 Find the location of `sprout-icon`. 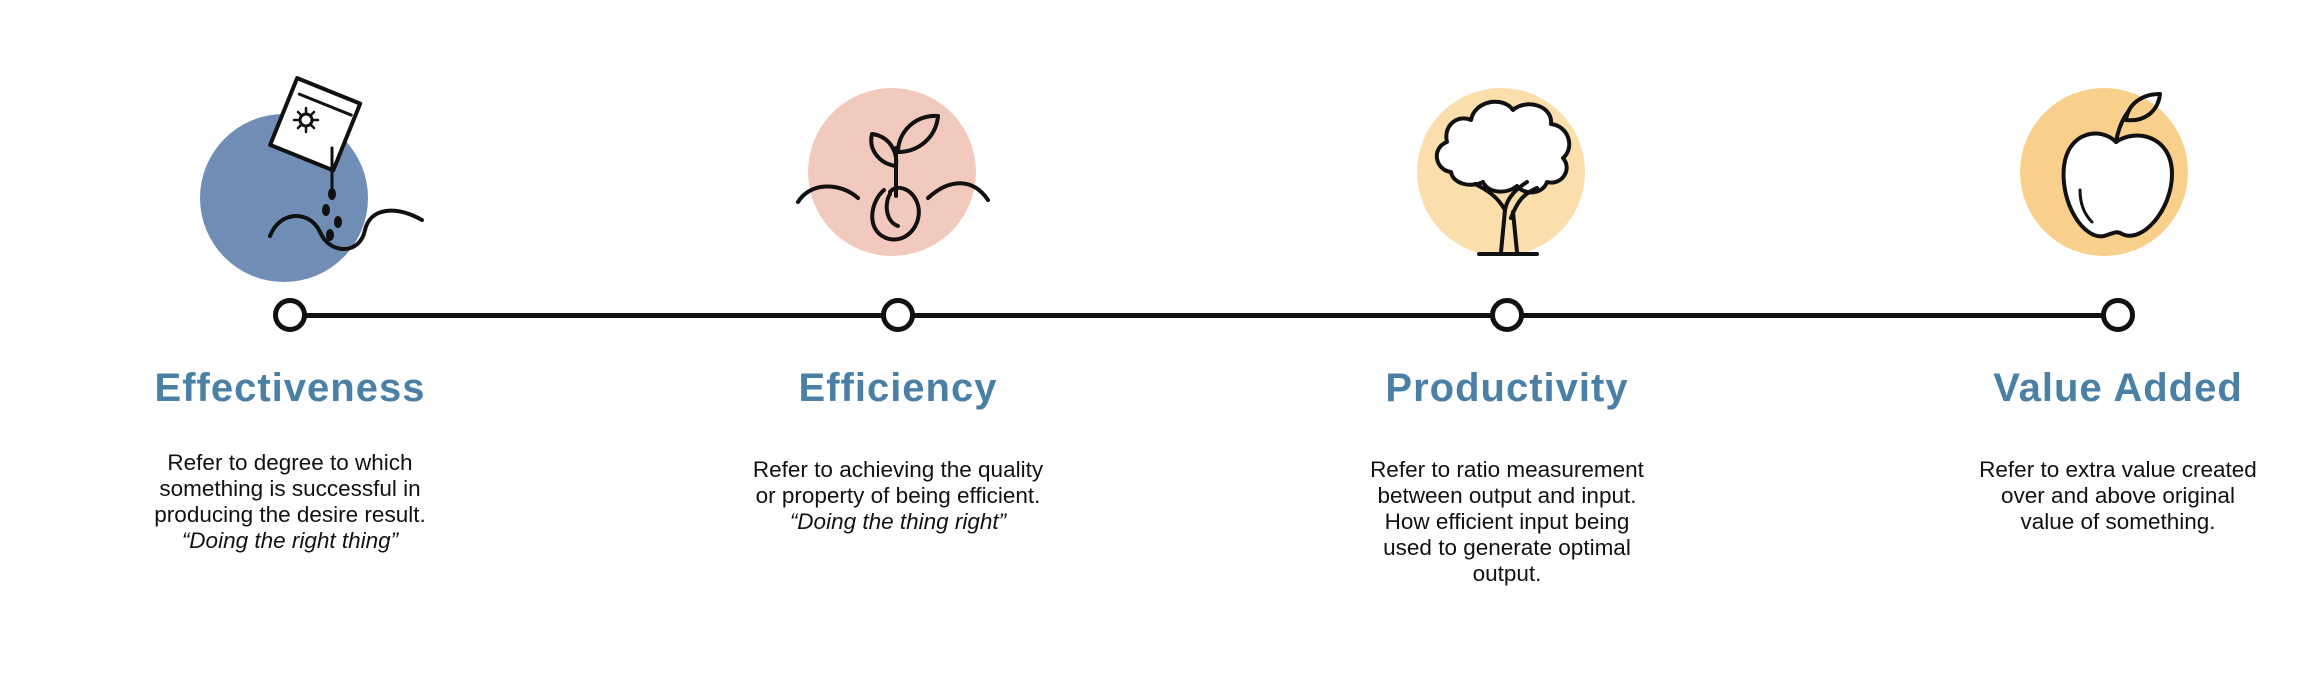

sprout-icon is located at coordinates (898, 180).